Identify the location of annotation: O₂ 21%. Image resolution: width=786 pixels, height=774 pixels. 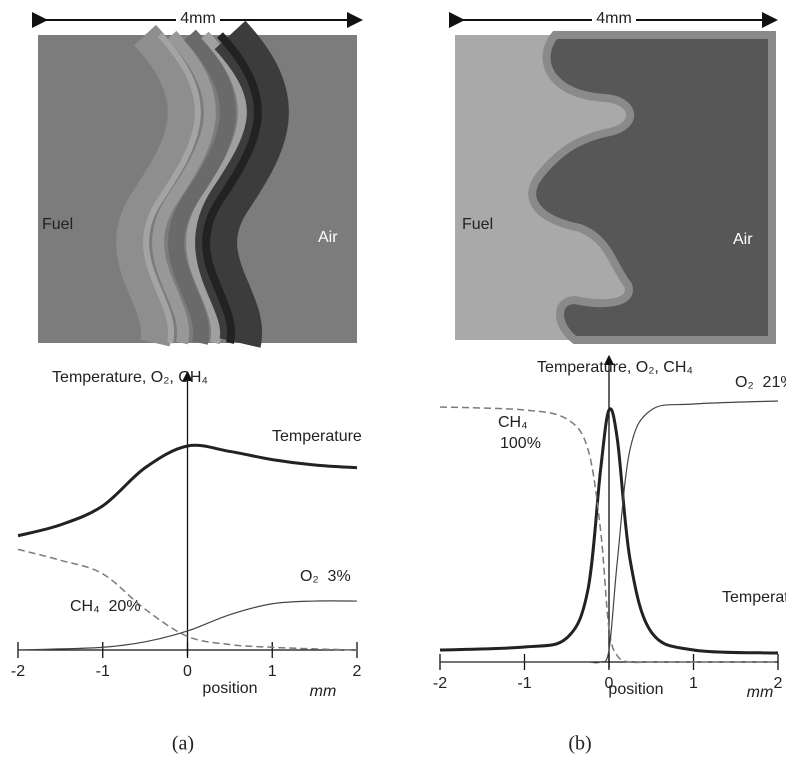
(760, 382).